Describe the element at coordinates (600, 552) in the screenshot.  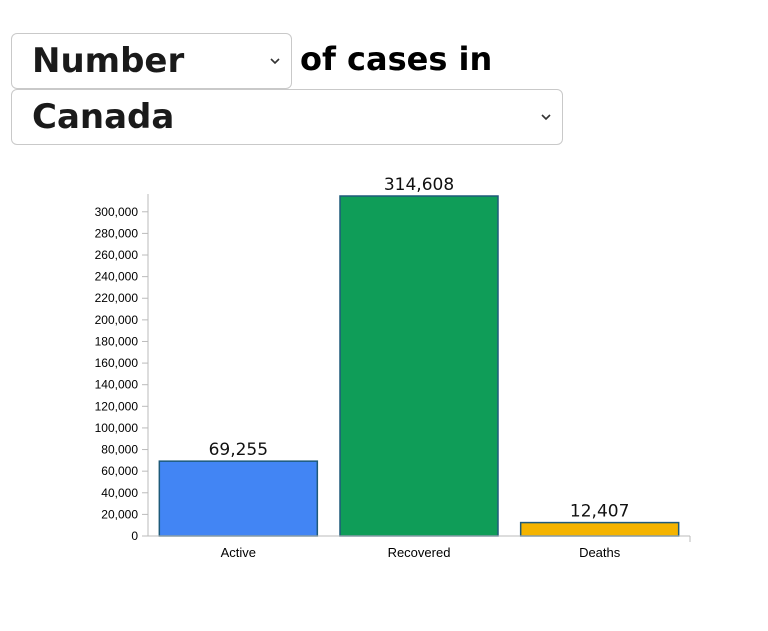
I see `x-tick-label-deaths: Deaths` at that location.